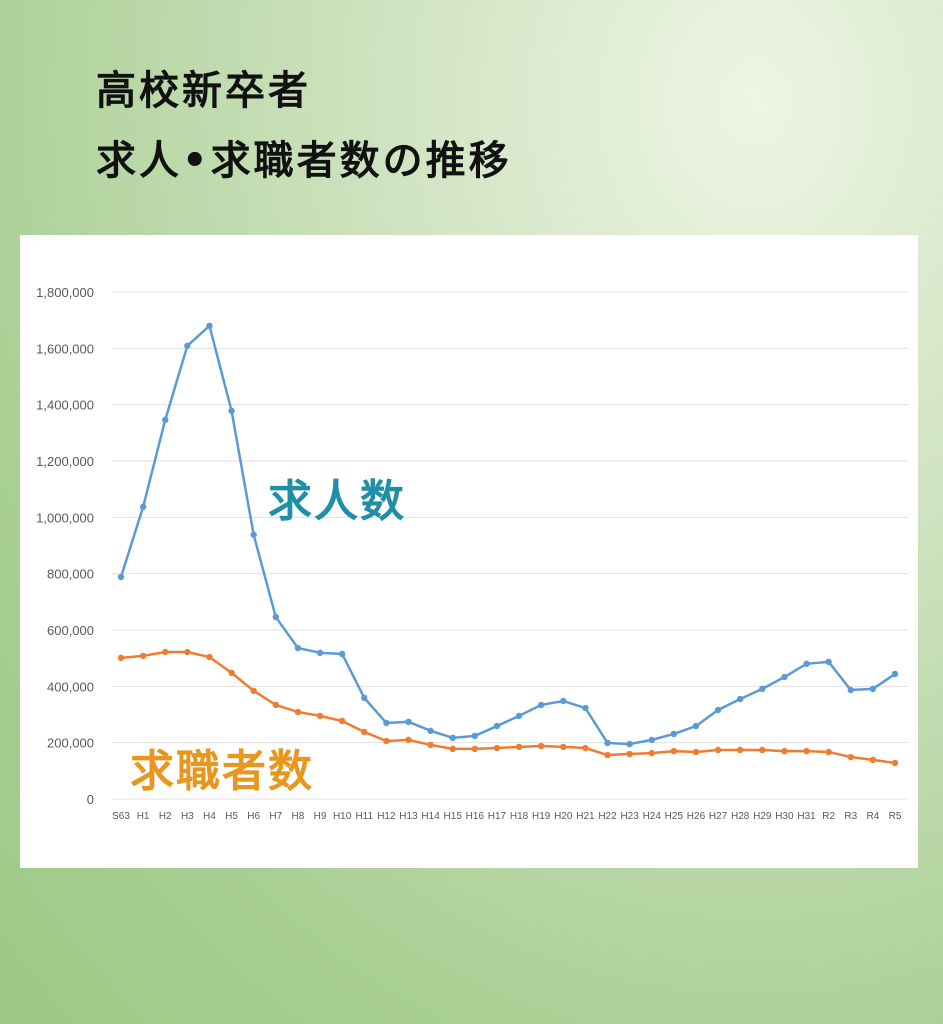  What do you see at coordinates (850, 816) in the screenshot?
I see `x-tick-label: R3` at bounding box center [850, 816].